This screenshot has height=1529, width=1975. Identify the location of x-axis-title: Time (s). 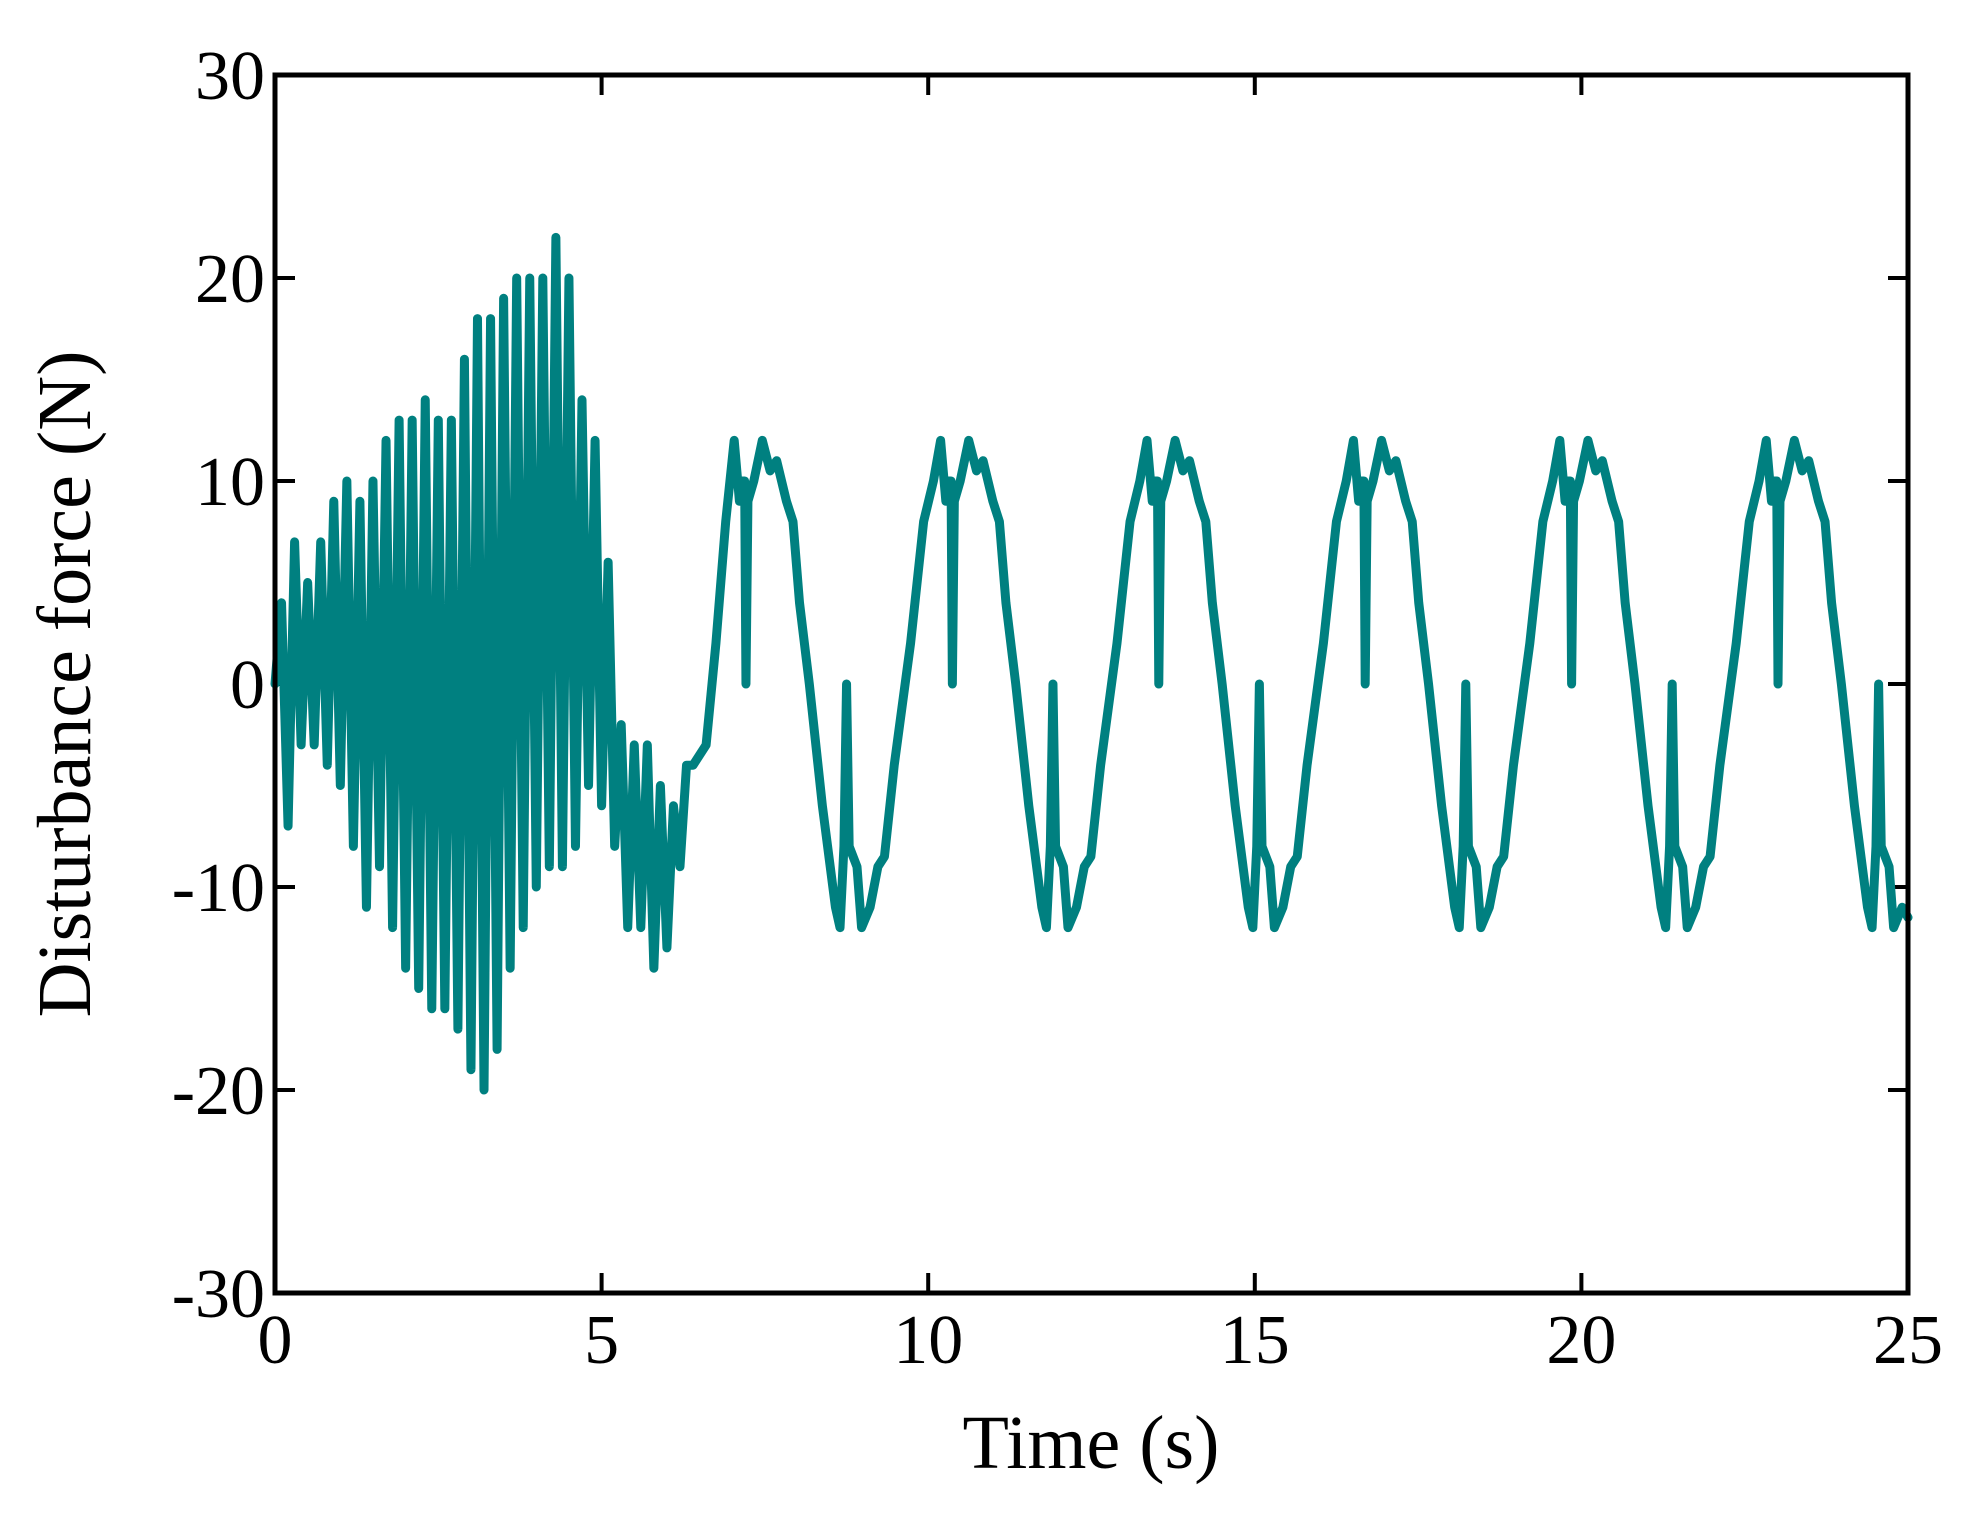
(1091, 1443).